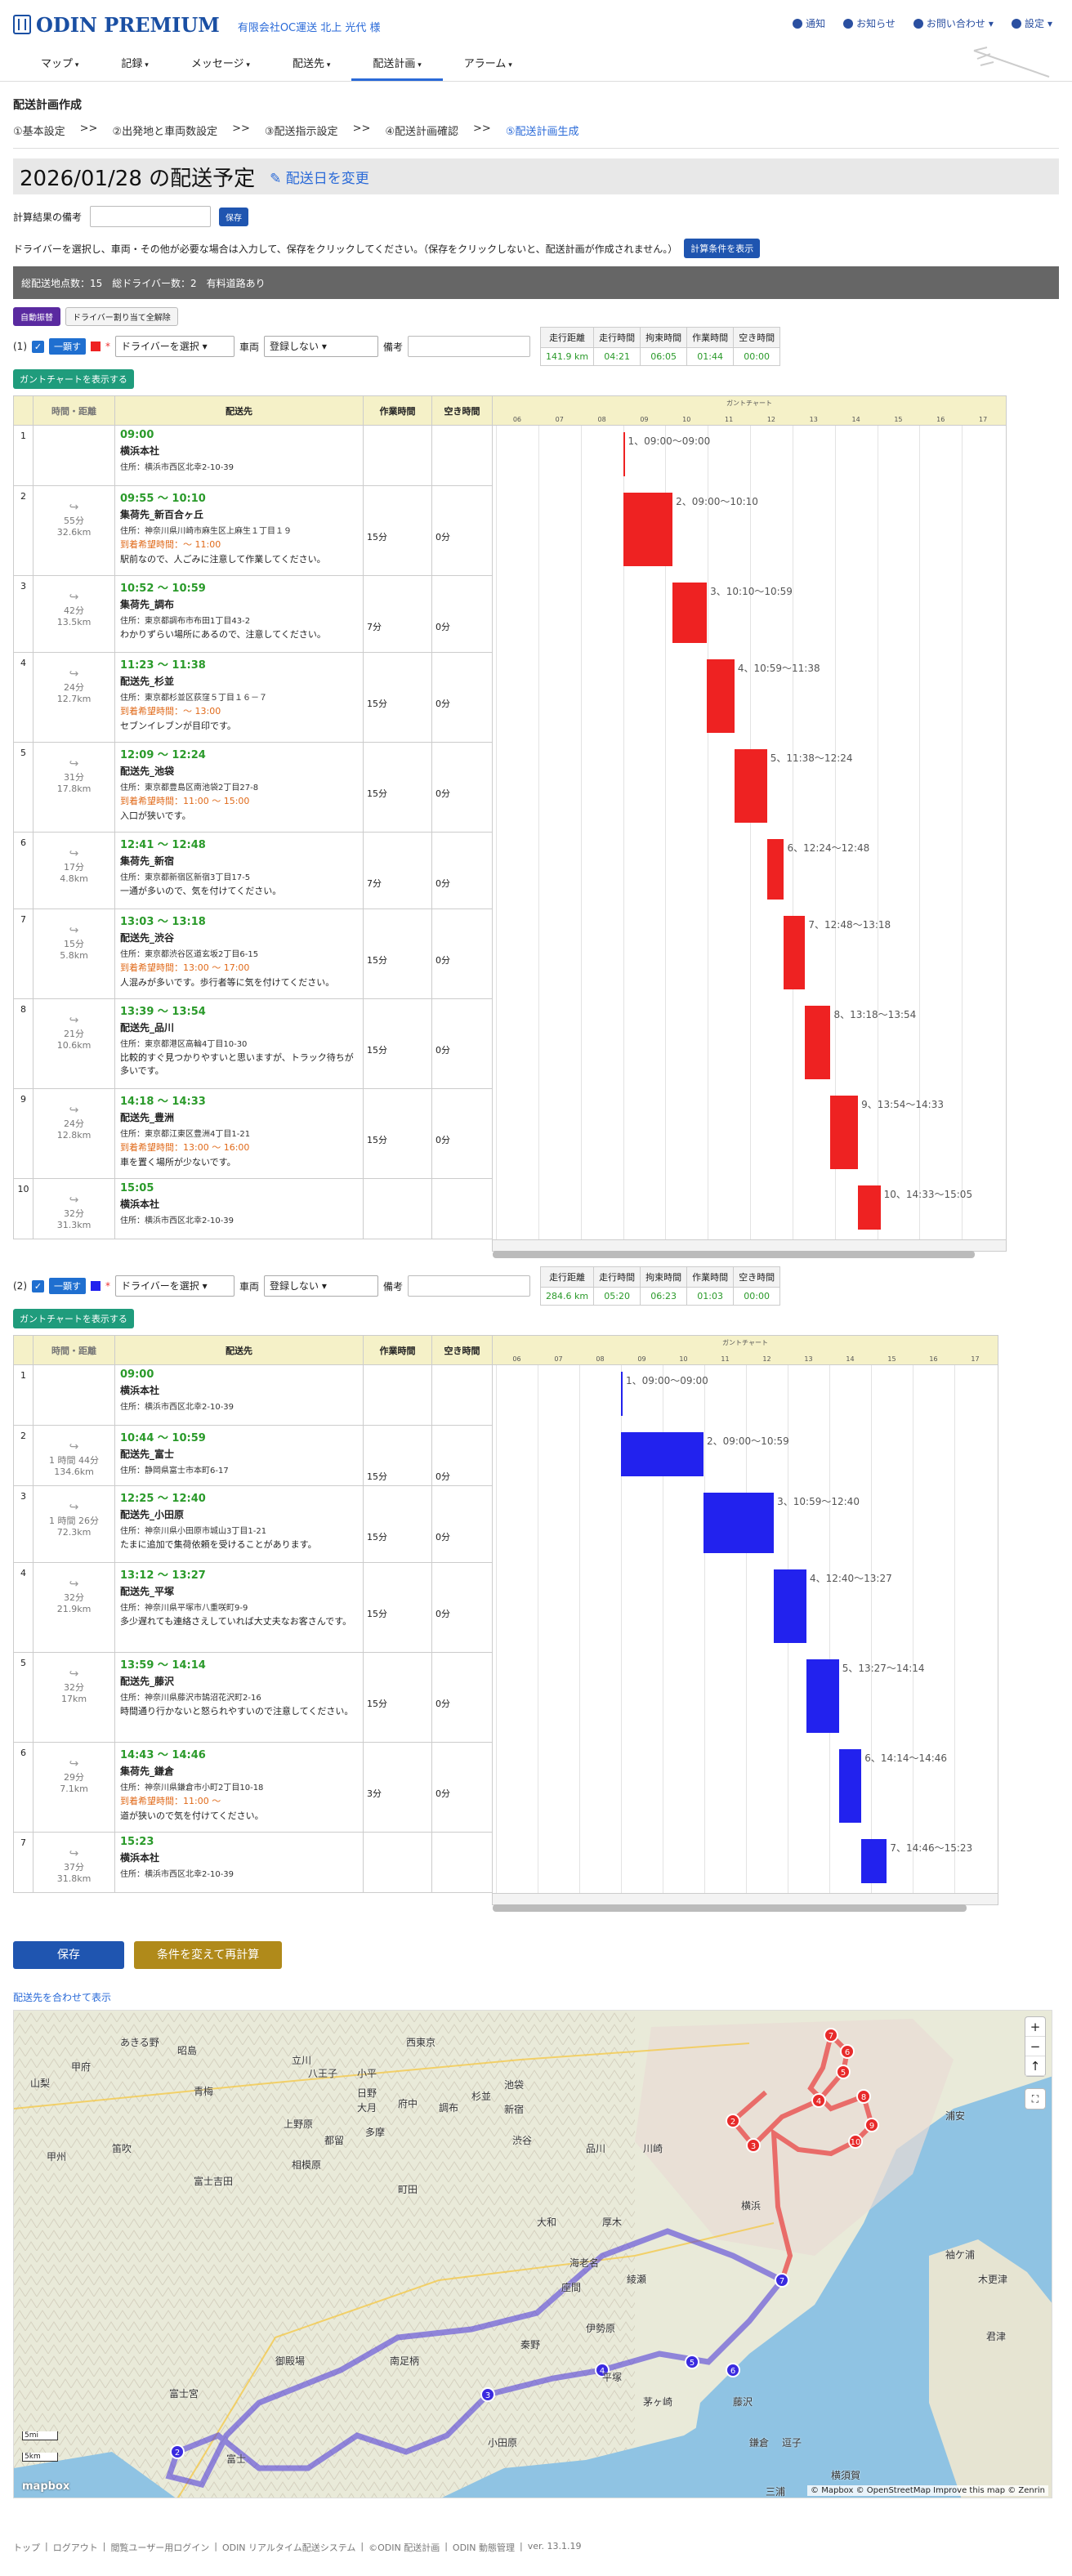 The image size is (1072, 2576). I want to click on show-conditions-button: 計算条件を表示, so click(722, 248).